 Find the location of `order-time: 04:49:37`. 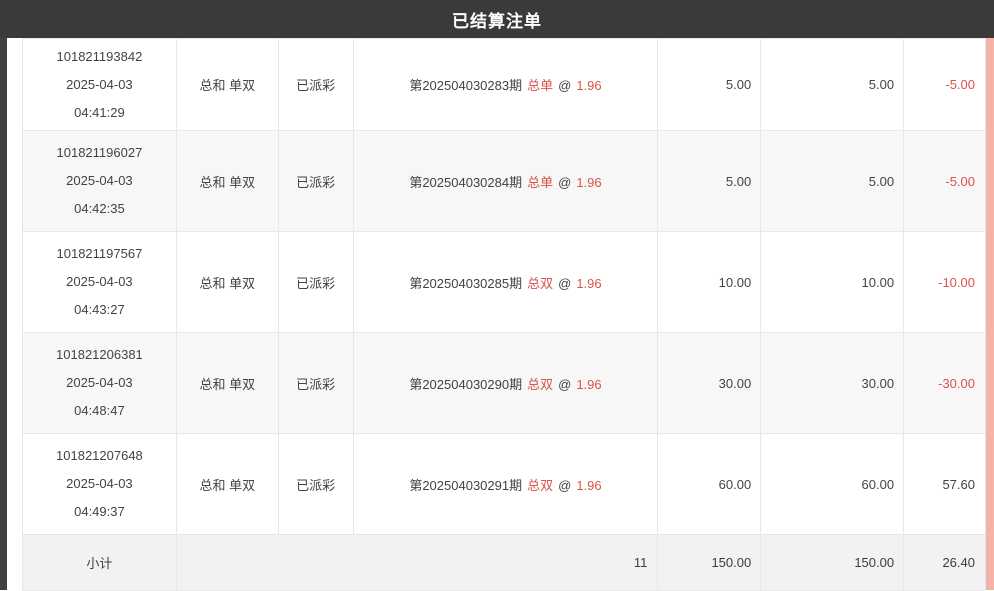

order-time: 04:49:37 is located at coordinates (99, 511).